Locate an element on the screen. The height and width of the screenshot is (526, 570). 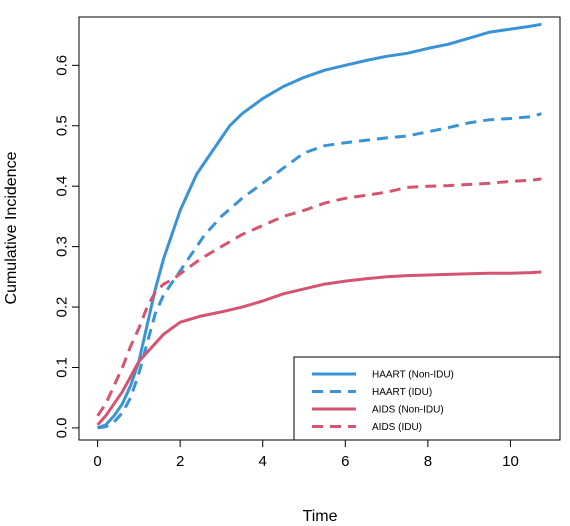
y-axis-title: Cumulative Incidence is located at coordinates (11, 227).